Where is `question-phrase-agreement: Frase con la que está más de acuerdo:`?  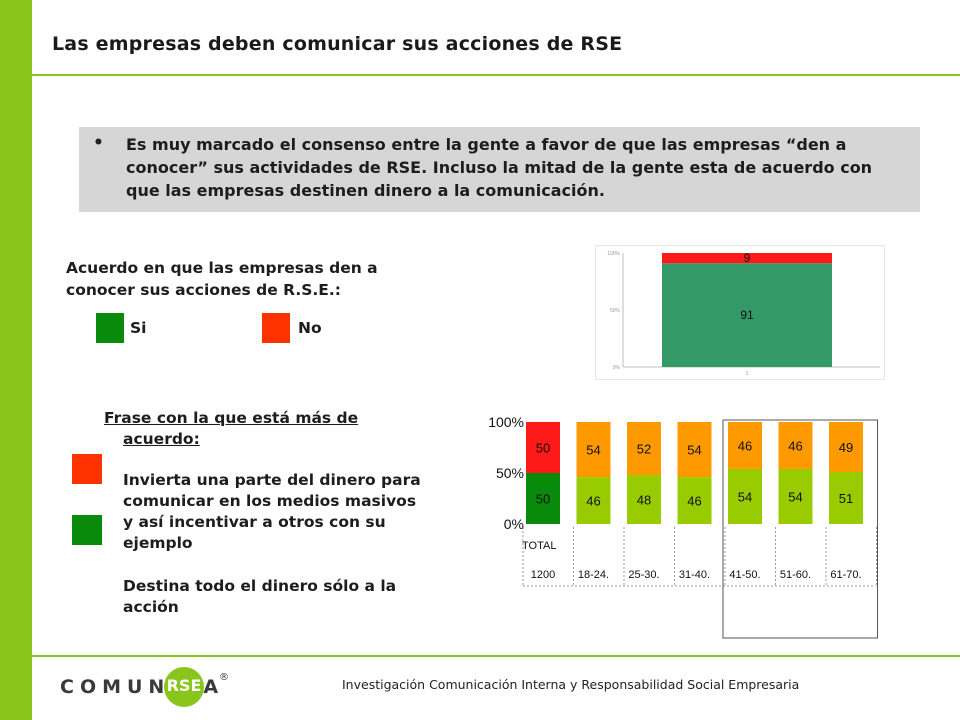 question-phrase-agreement: Frase con la que está más de acuerdo: is located at coordinates (269, 429).